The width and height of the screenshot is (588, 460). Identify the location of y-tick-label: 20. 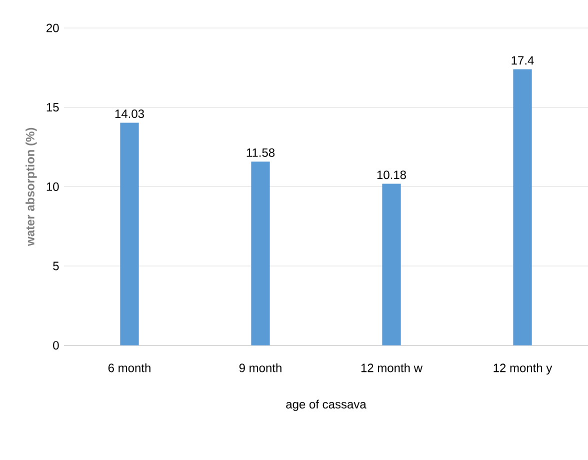
(52, 28).